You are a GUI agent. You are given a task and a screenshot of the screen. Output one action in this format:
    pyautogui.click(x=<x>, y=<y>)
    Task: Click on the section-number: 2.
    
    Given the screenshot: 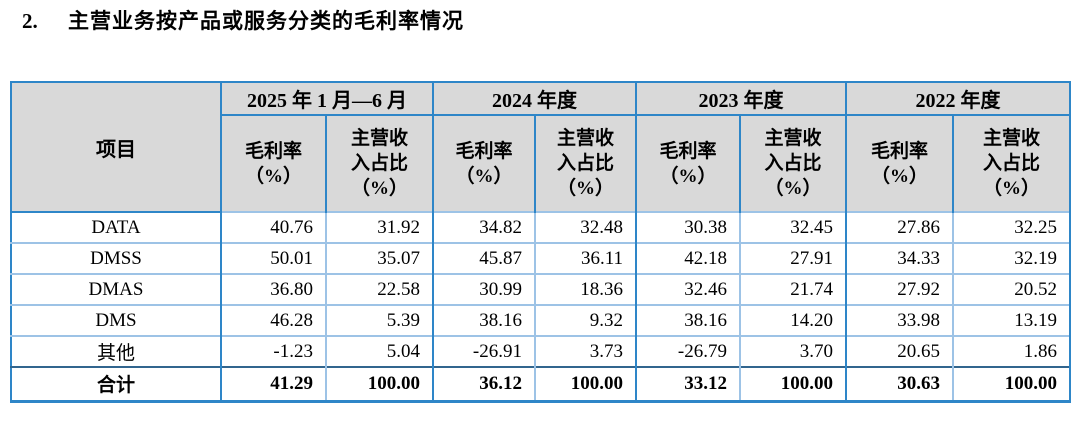 What is the action you would take?
    pyautogui.click(x=30, y=21)
    